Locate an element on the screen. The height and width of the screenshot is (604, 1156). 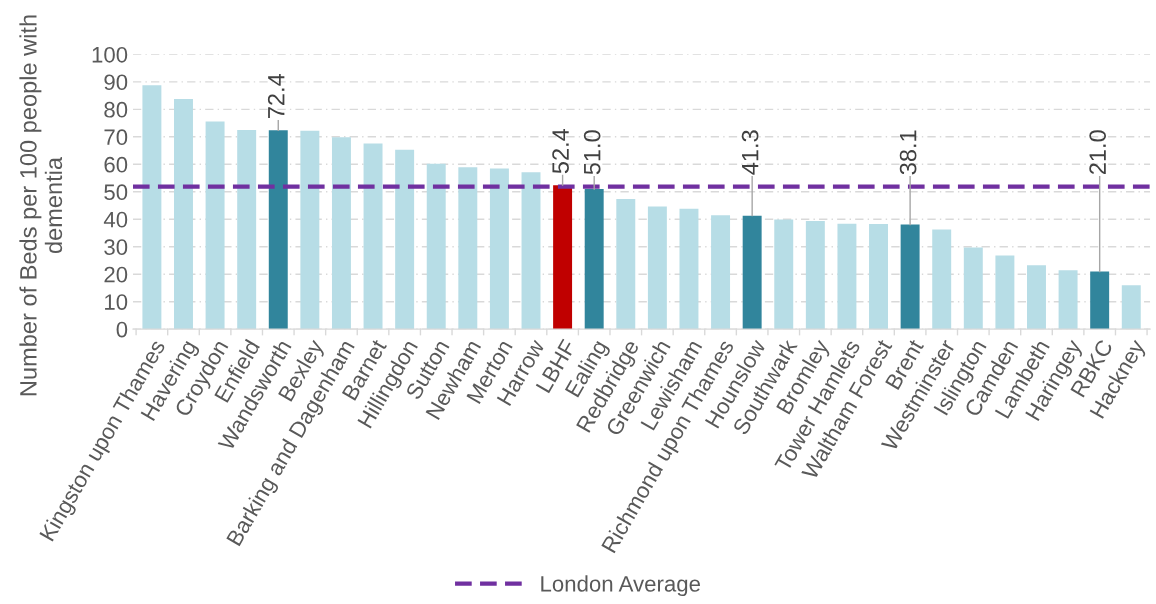
y-tick-label: 100 is located at coordinates (110, 54).